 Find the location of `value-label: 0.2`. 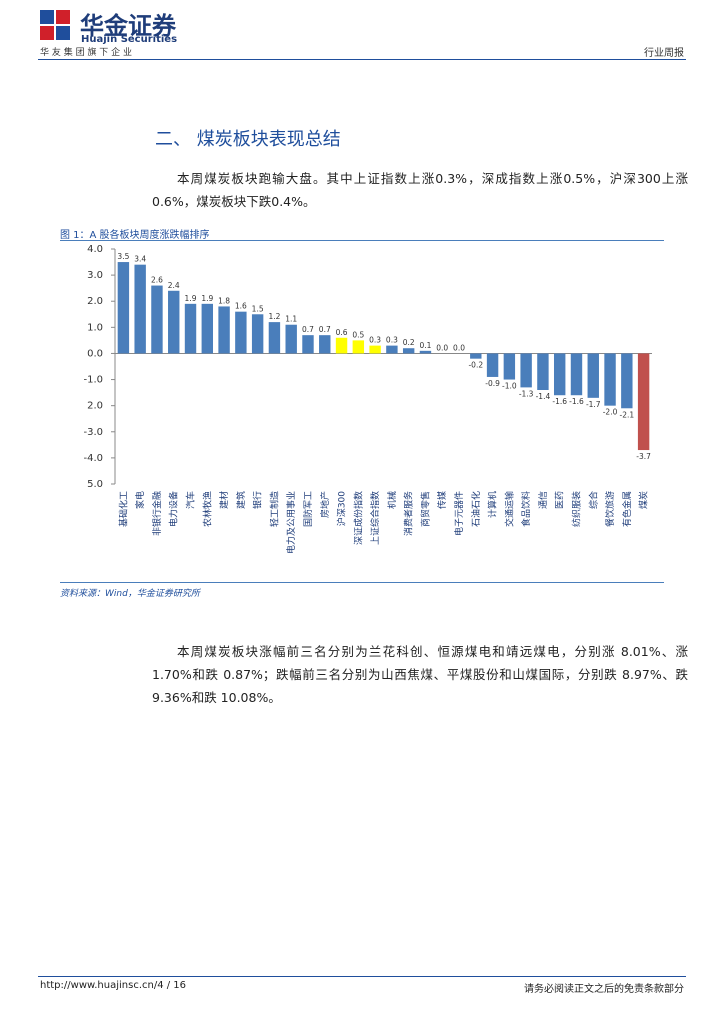

value-label: 0.2 is located at coordinates (409, 342).